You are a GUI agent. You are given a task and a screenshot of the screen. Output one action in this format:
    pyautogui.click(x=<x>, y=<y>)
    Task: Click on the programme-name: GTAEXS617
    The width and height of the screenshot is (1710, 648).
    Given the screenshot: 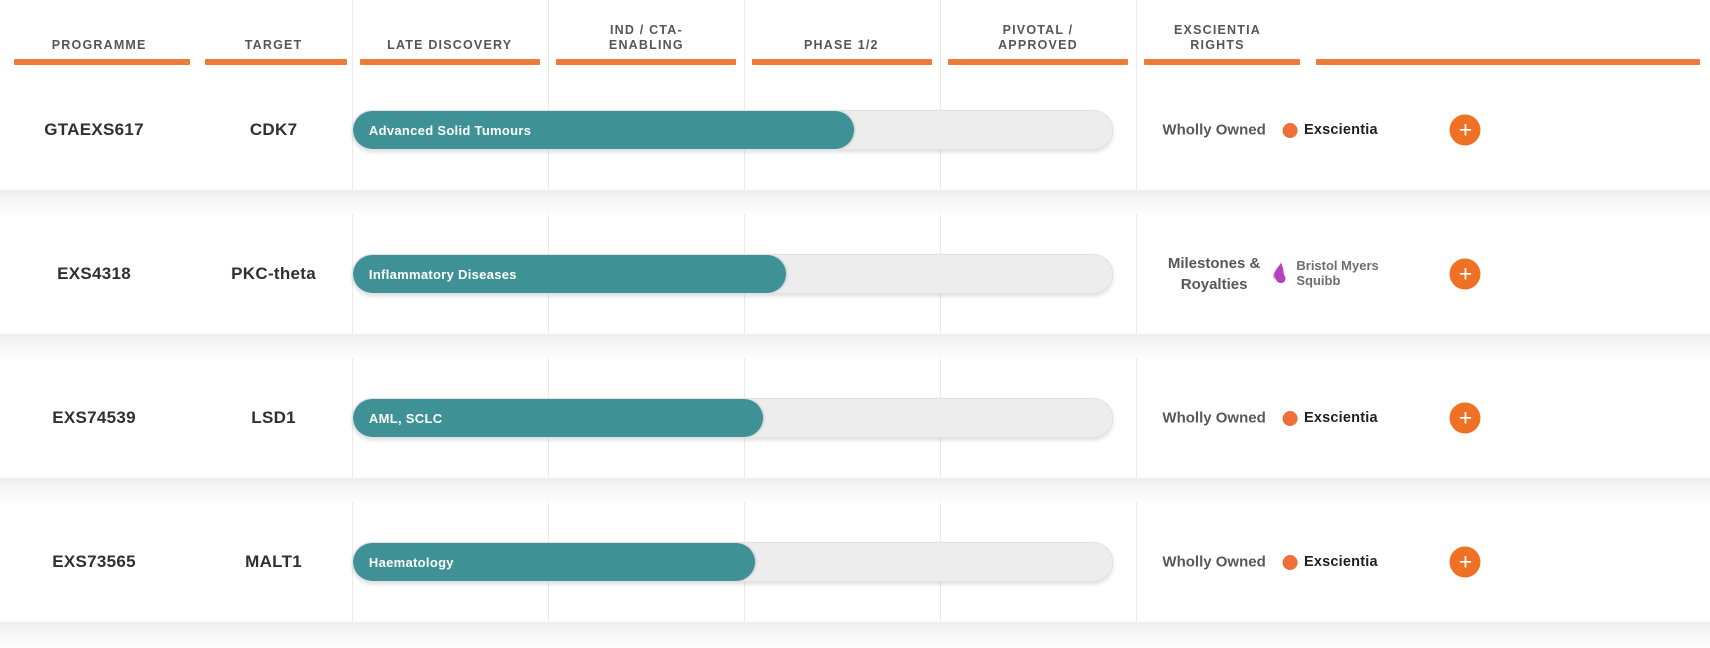 What is the action you would take?
    pyautogui.click(x=94, y=129)
    